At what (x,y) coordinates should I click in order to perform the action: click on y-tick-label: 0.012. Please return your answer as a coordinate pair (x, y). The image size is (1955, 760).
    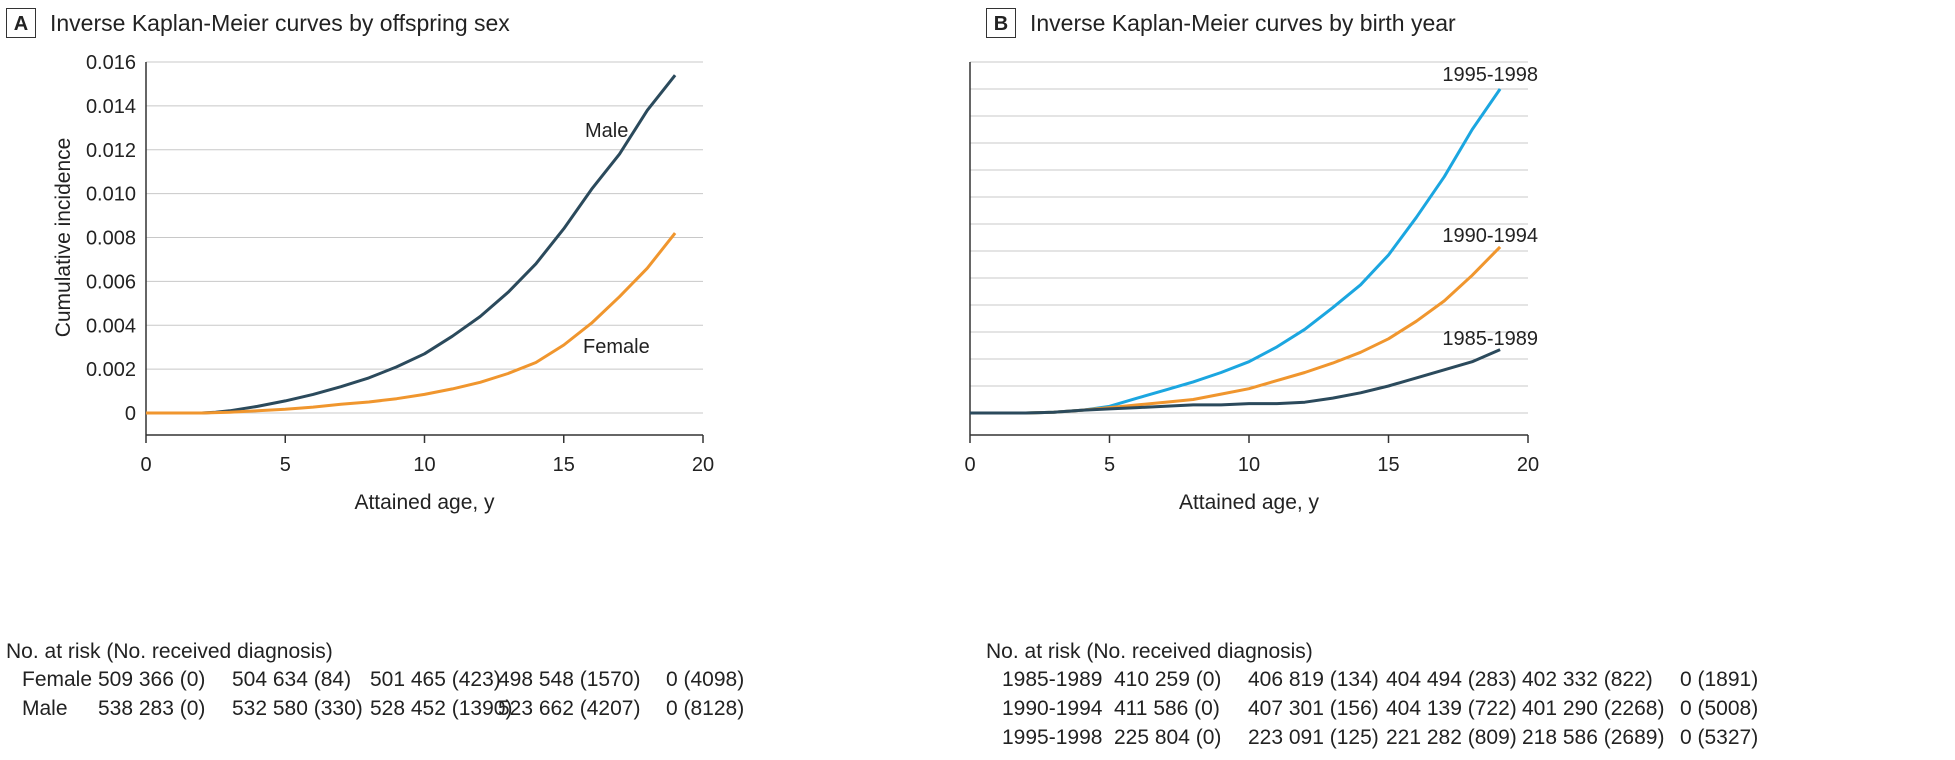
    Looking at the image, I should click on (111, 151).